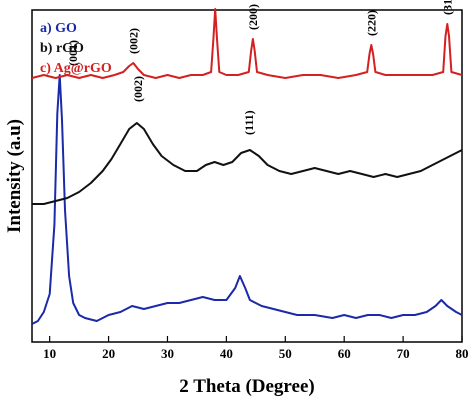  Describe the element at coordinates (76, 68) in the screenshot. I see `legend-entry-3: c) Ag@rGO` at that location.